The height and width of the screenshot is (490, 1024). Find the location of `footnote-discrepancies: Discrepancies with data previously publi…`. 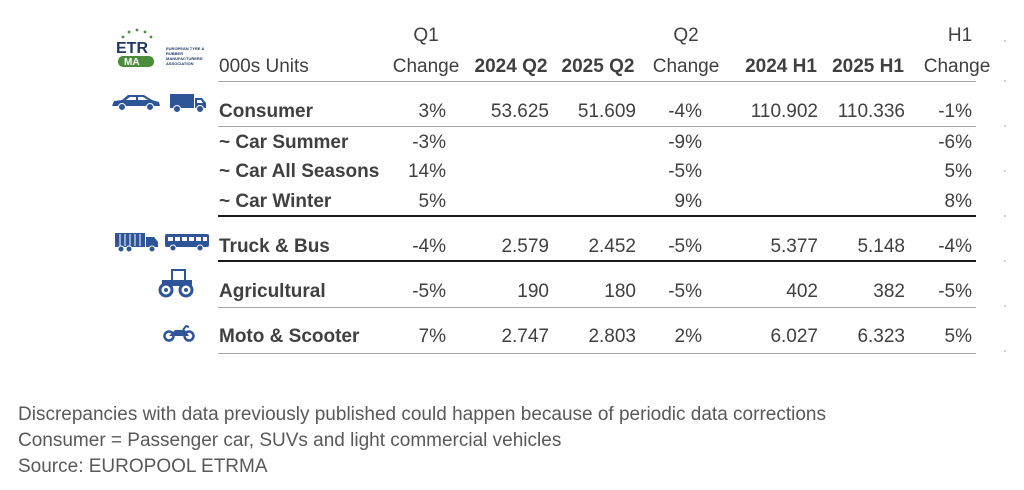

footnote-discrepancies: Discrepancies with data previously publi… is located at coordinates (422, 414).